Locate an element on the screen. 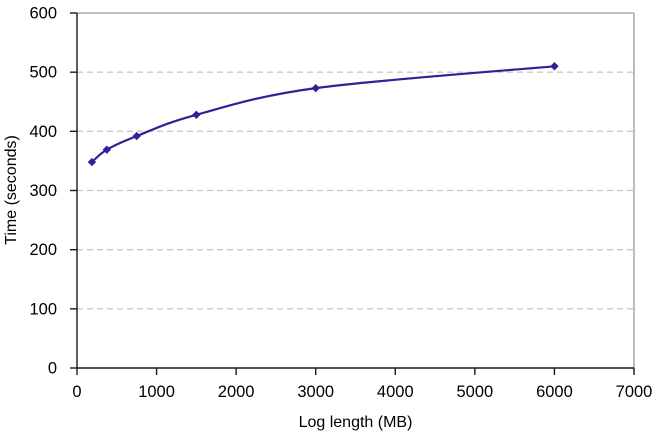  x-tick-label: 0 is located at coordinates (76, 392).